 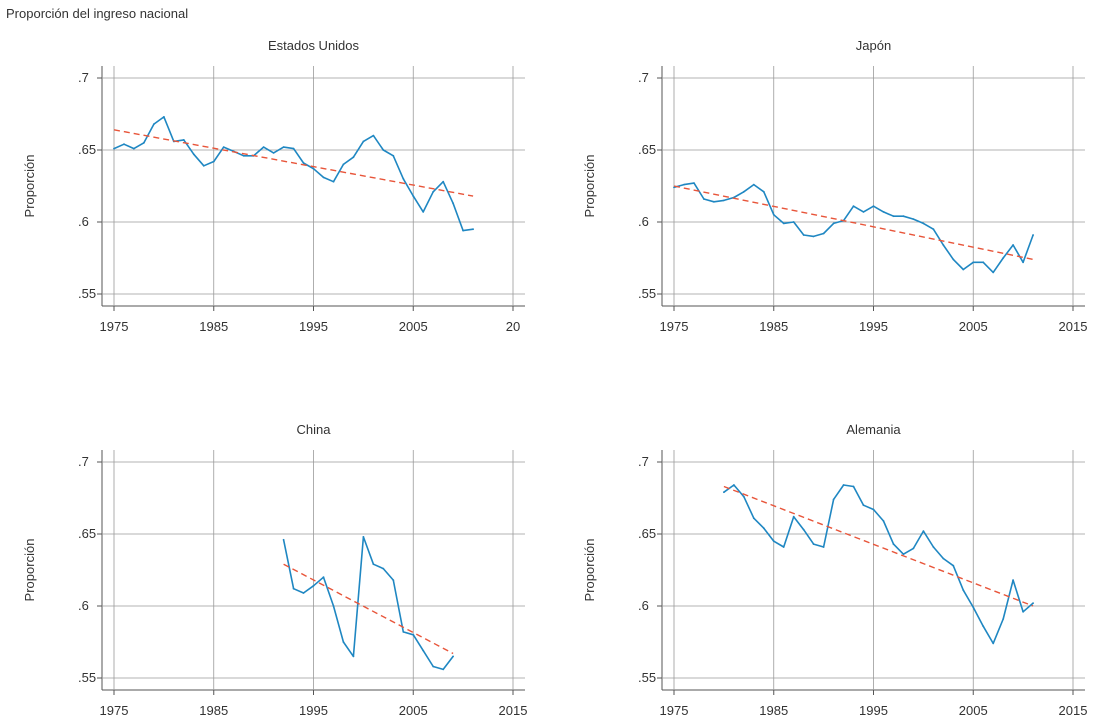 What do you see at coordinates (647, 149) in the screenshot?
I see `y-tick-label: .65` at bounding box center [647, 149].